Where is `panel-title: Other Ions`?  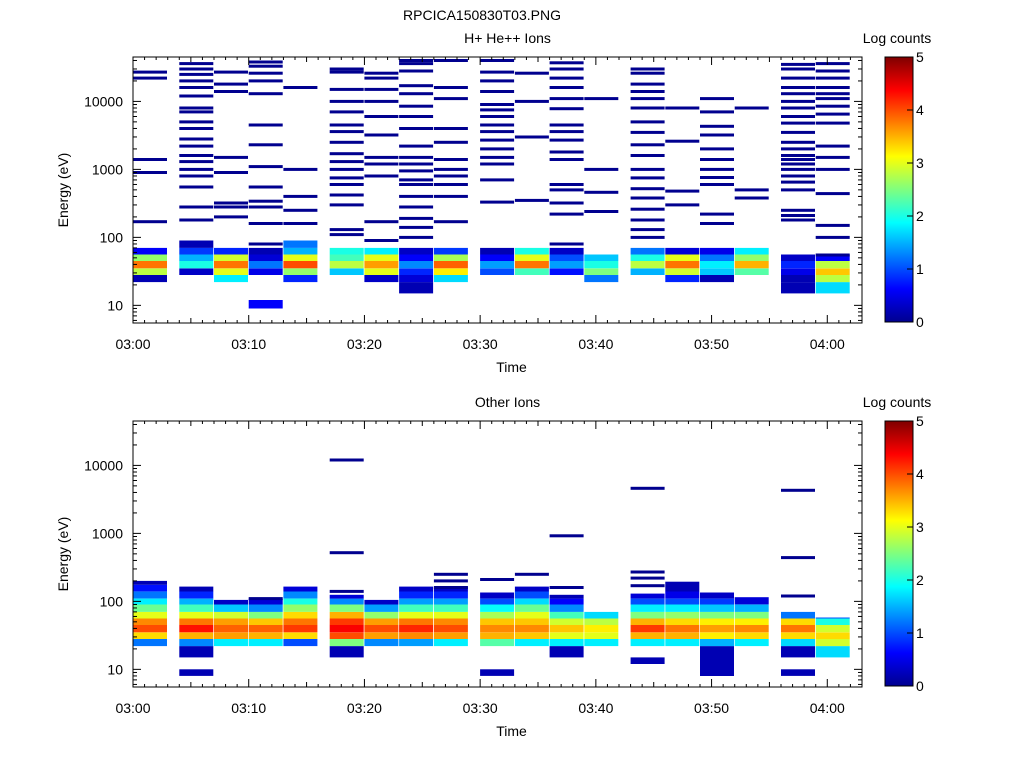 panel-title: Other Ions is located at coordinates (507, 402).